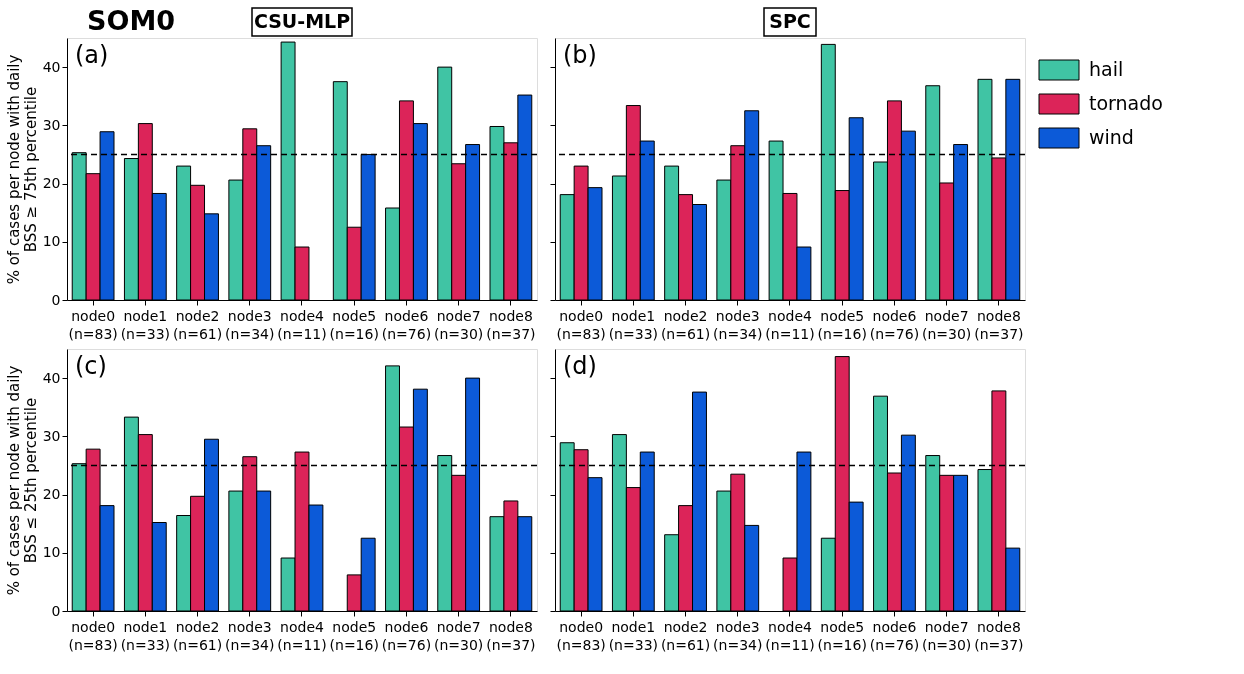  Describe the element at coordinates (22, 480) in the screenshot. I see `y-axis-title: % of cases per node with daily BSS ≤ 25th percentile` at that location.